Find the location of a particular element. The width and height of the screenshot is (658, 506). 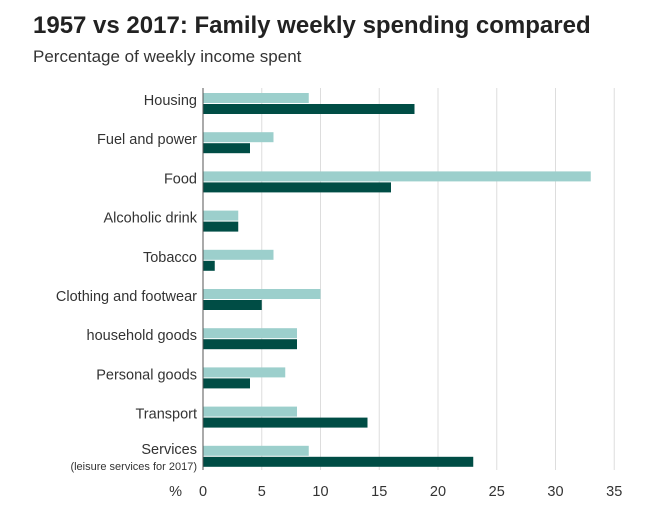

category-label: Food is located at coordinates (180, 179).